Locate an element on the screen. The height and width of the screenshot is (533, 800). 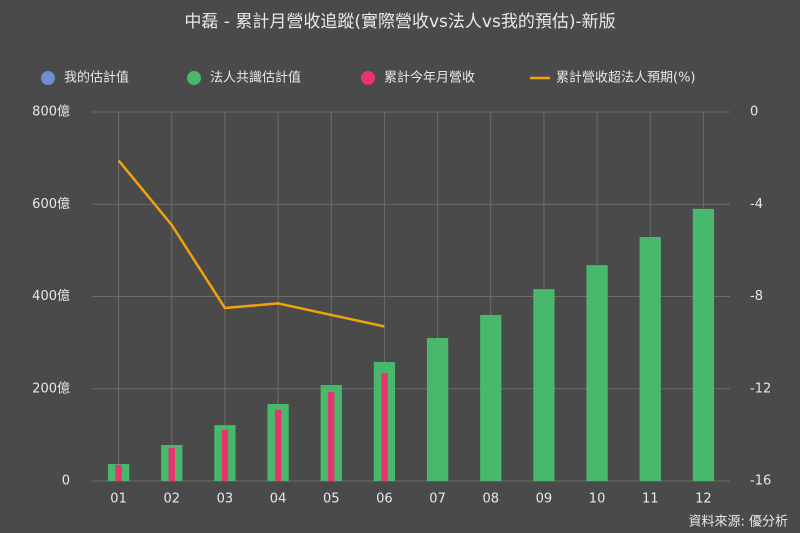
legend-label: 累計今年月營收 is located at coordinates (429, 78).